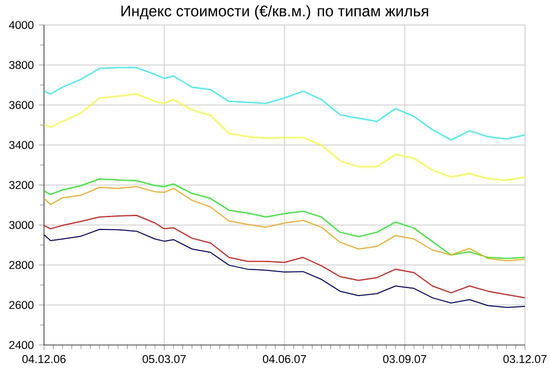  What do you see at coordinates (21, 345) in the screenshot?
I see `y-tick-label: 2400` at bounding box center [21, 345].